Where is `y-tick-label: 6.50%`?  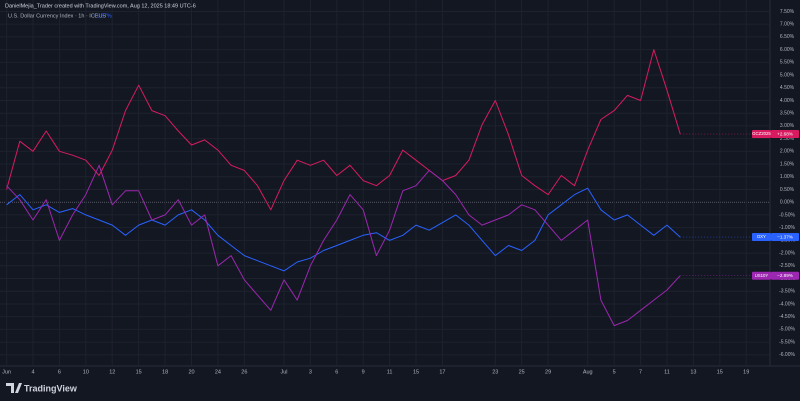 y-tick-label: 6.50% is located at coordinates (787, 37).